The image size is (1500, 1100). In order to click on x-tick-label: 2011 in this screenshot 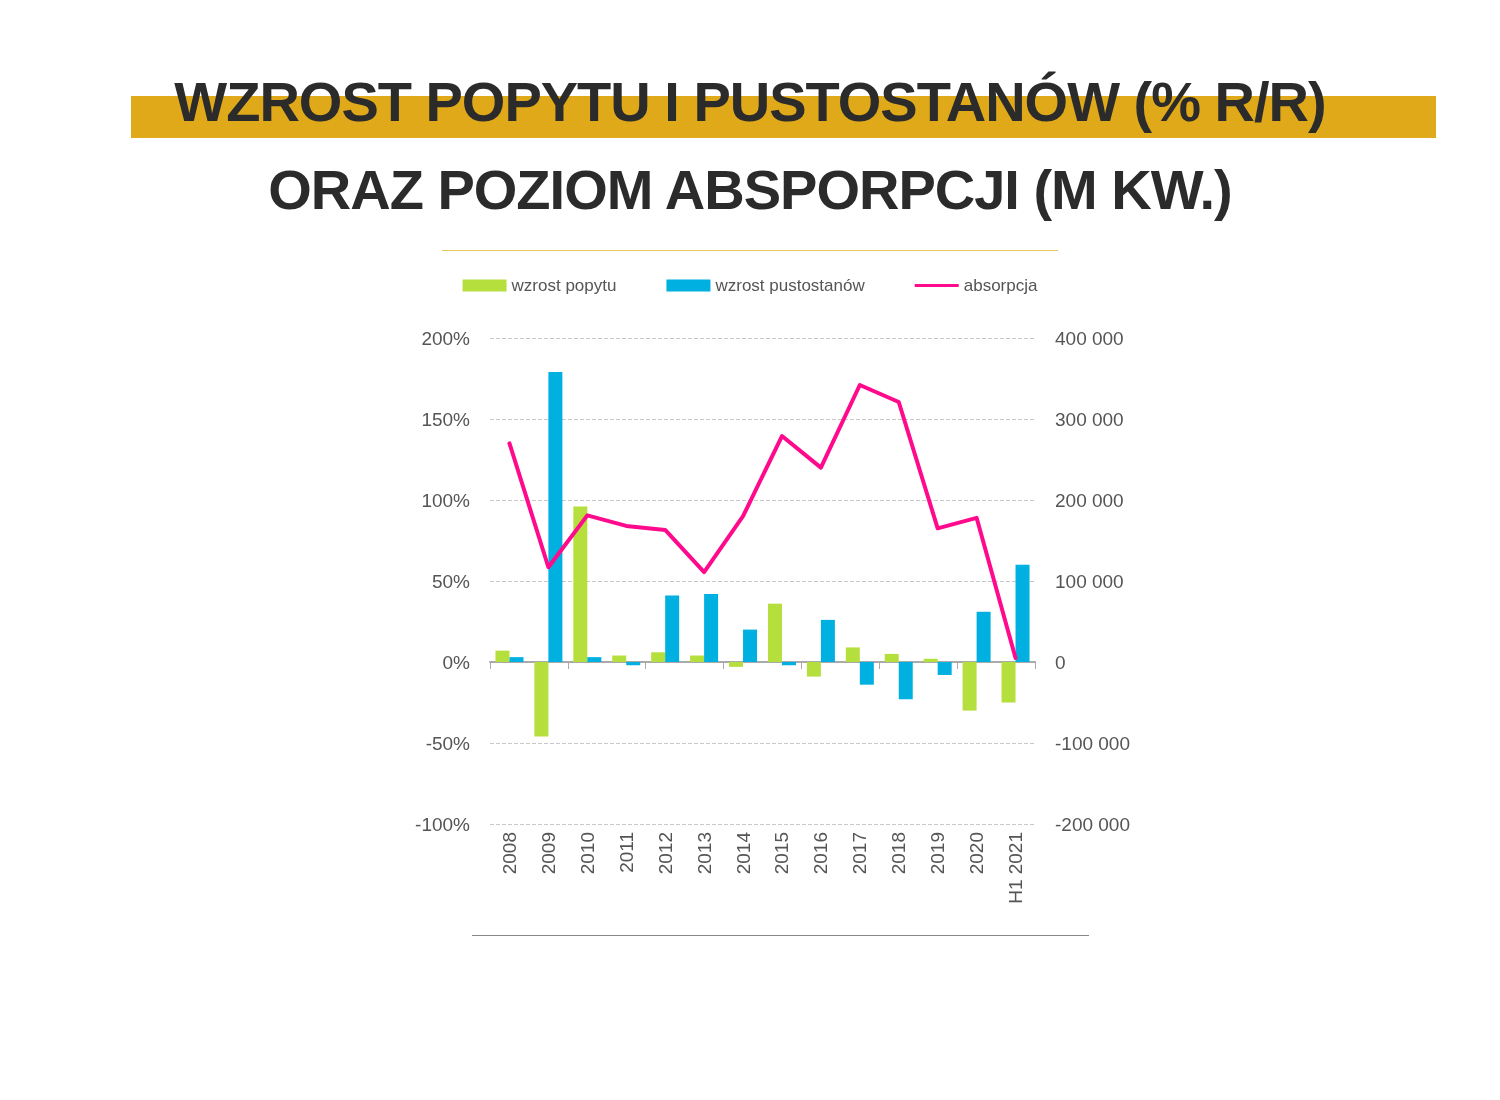, I will do `click(626, 852)`.